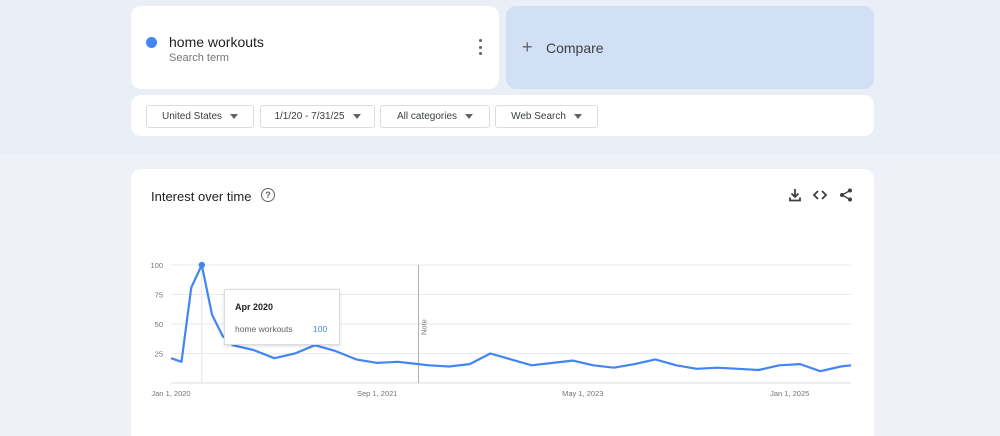 The image size is (1000, 436). What do you see at coordinates (151, 42) in the screenshot?
I see `series-color-dot` at bounding box center [151, 42].